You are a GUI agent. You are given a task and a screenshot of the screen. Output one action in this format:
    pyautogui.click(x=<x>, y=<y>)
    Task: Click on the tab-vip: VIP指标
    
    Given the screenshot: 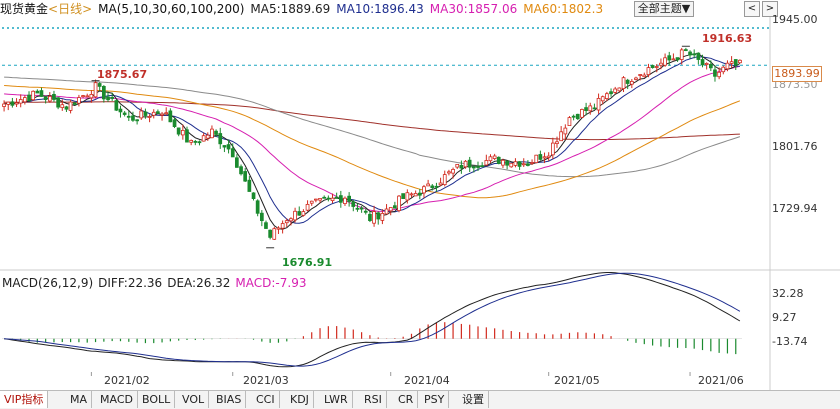 What is the action you would take?
    pyautogui.click(x=24, y=399)
    